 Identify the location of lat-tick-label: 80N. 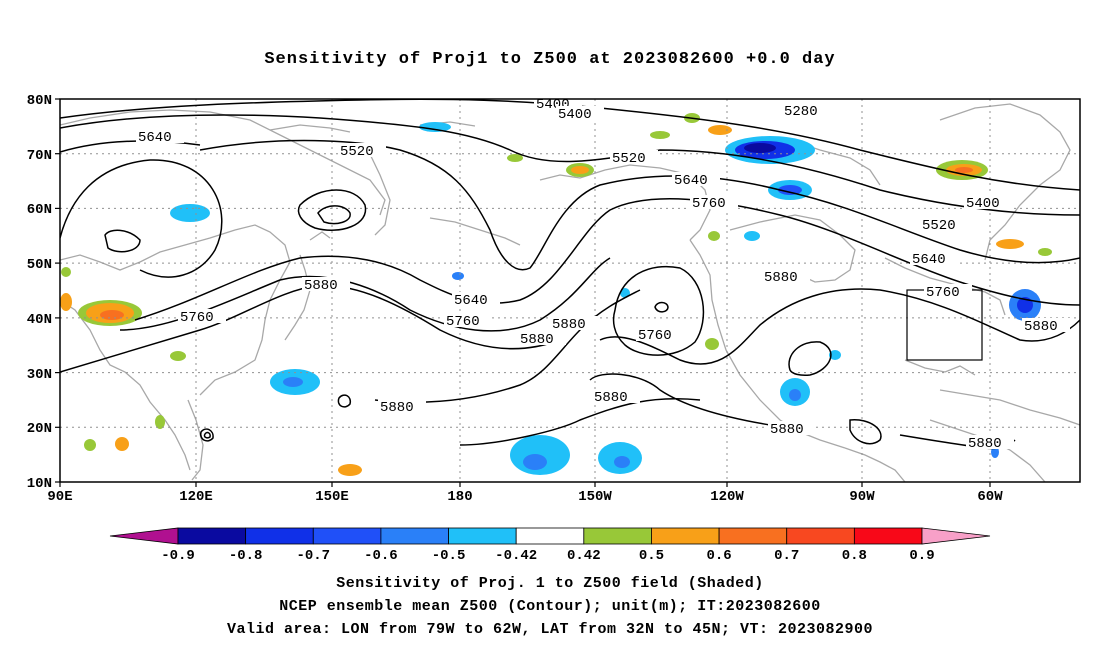
(39, 101).